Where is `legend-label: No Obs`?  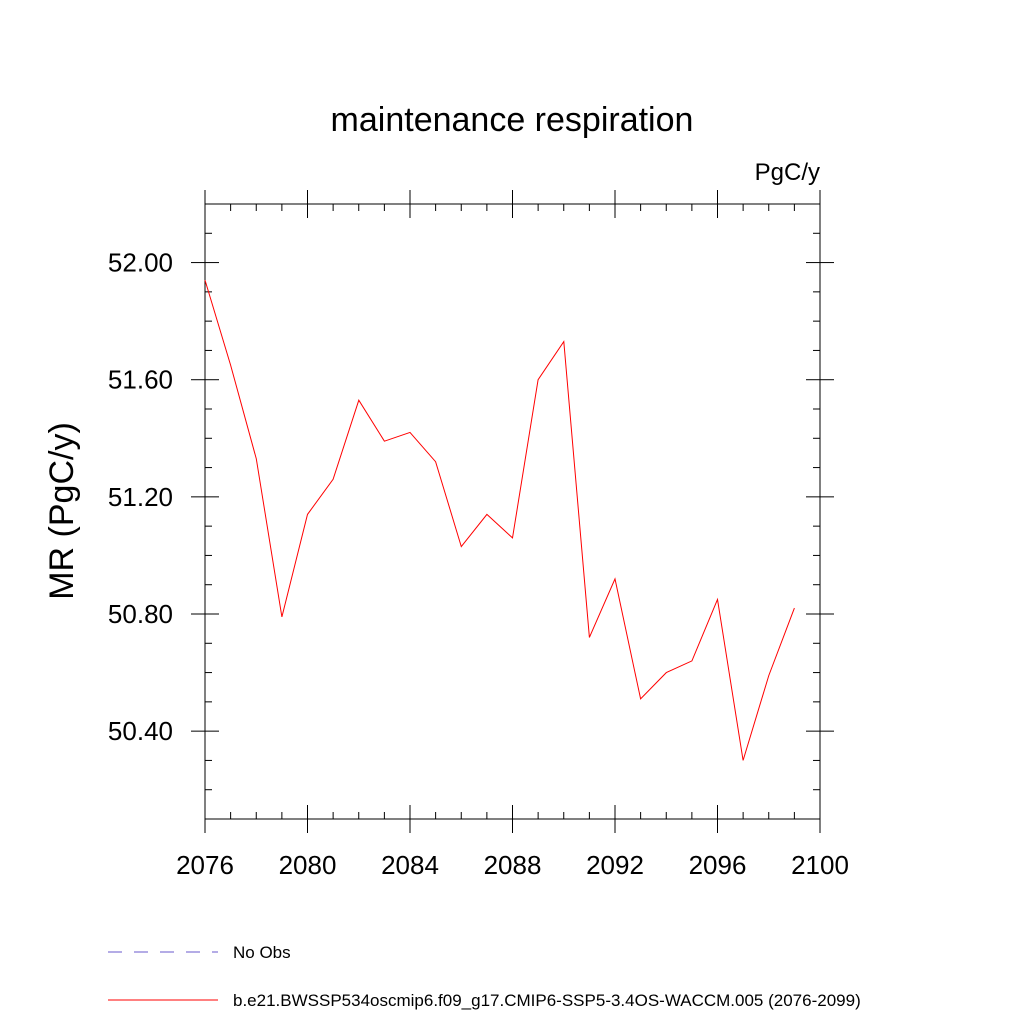 legend-label: No Obs is located at coordinates (262, 952).